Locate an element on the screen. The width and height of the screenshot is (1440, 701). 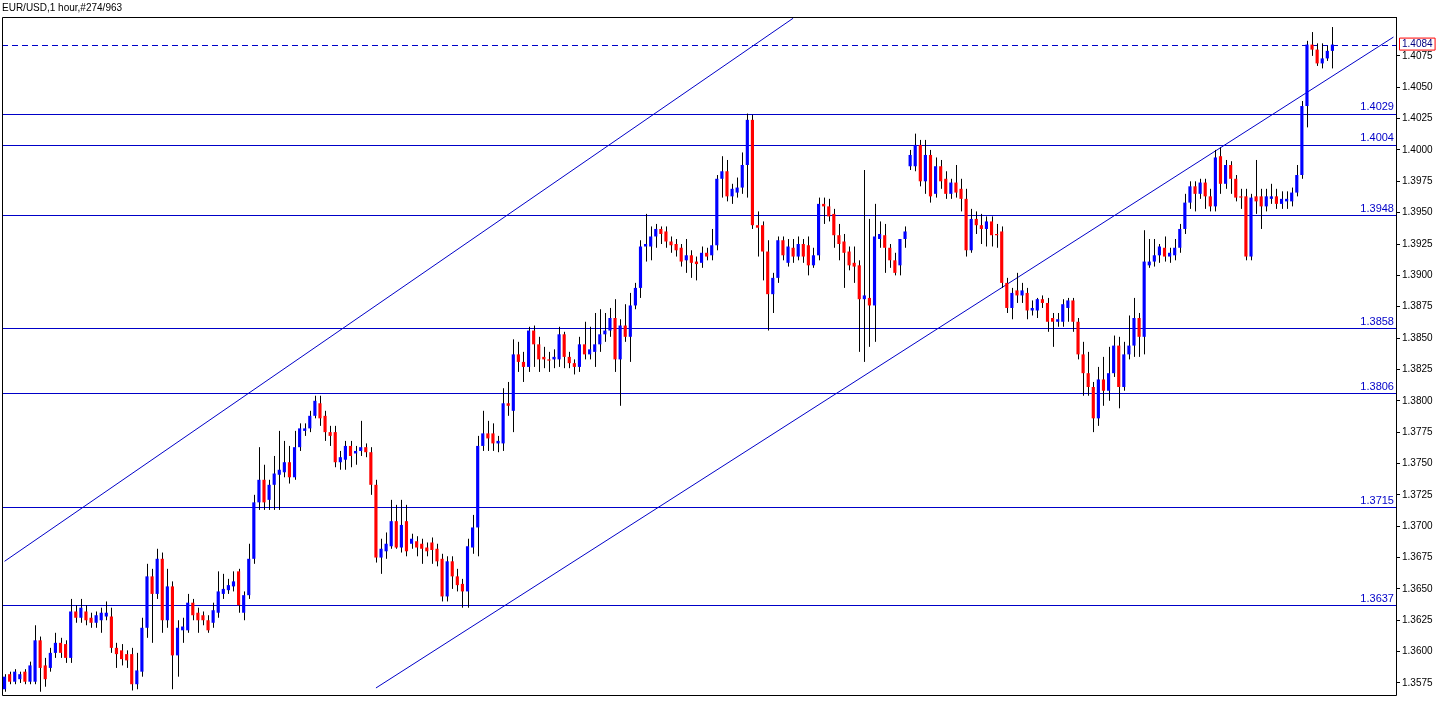
y-tick-label: 1.3700 is located at coordinates (1418, 525).